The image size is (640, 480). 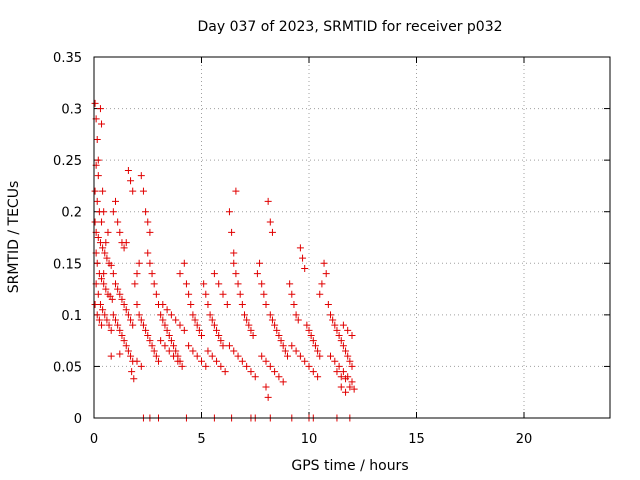 What do you see at coordinates (67, 58) in the screenshot?
I see `y-tick-label: 0.35` at bounding box center [67, 58].